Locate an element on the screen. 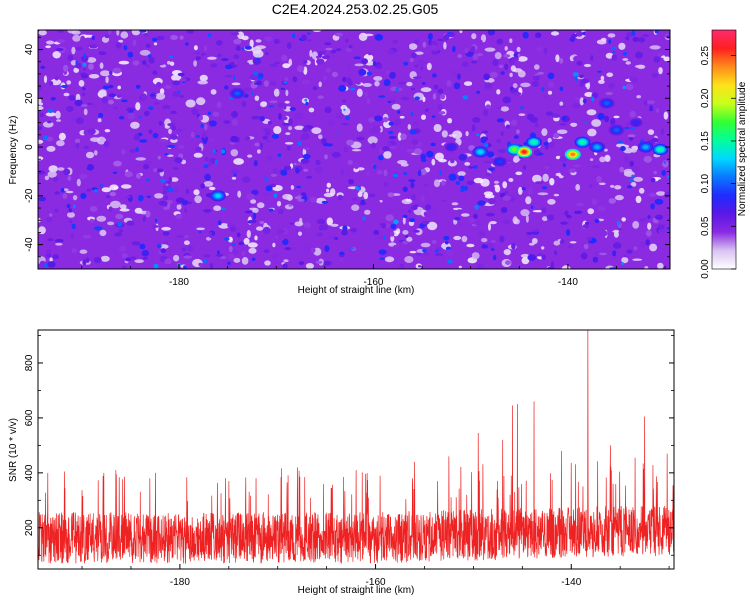  snr-y-axis-label: SNR (10 * v/v) is located at coordinates (13, 450).